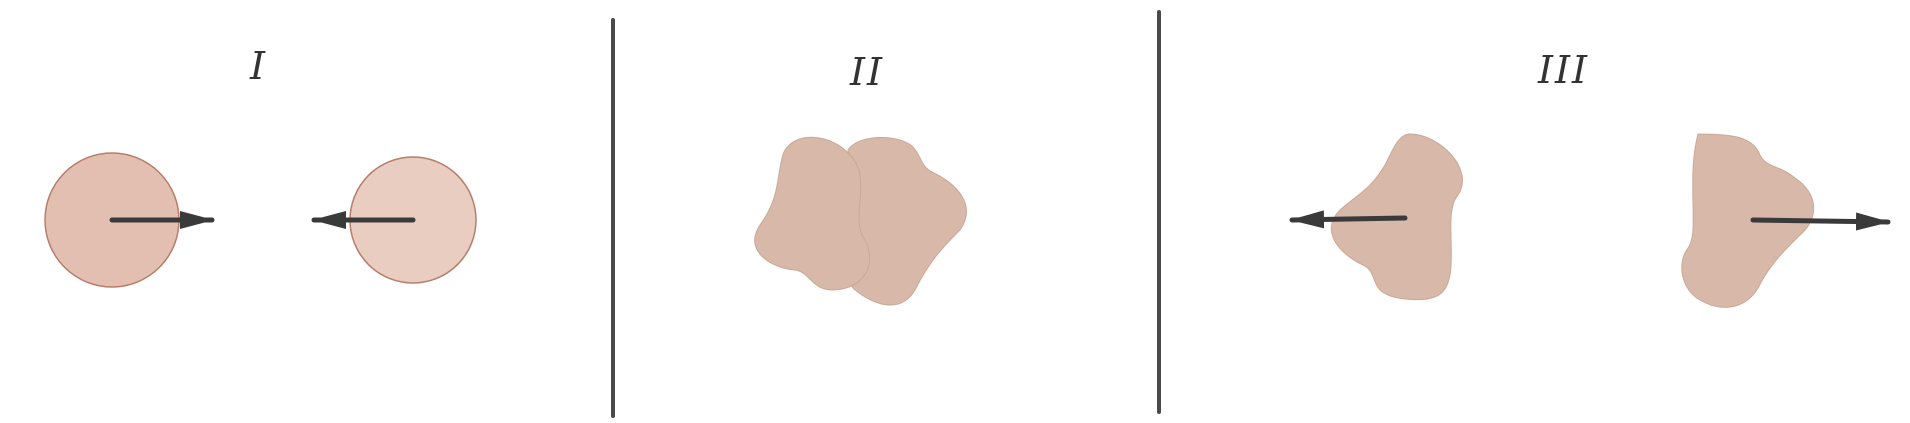 The image size is (1910, 423). What do you see at coordinates (907, 221) in the screenshot?
I see `deformed-body-right` at bounding box center [907, 221].